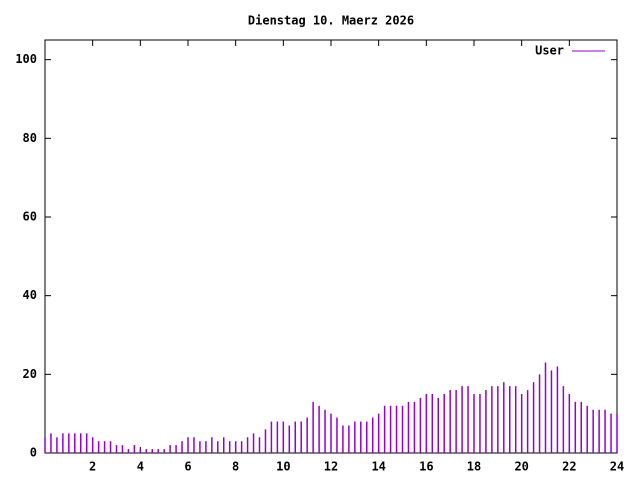  What do you see at coordinates (474, 467) in the screenshot?
I see `x-tick-label: 18` at bounding box center [474, 467].